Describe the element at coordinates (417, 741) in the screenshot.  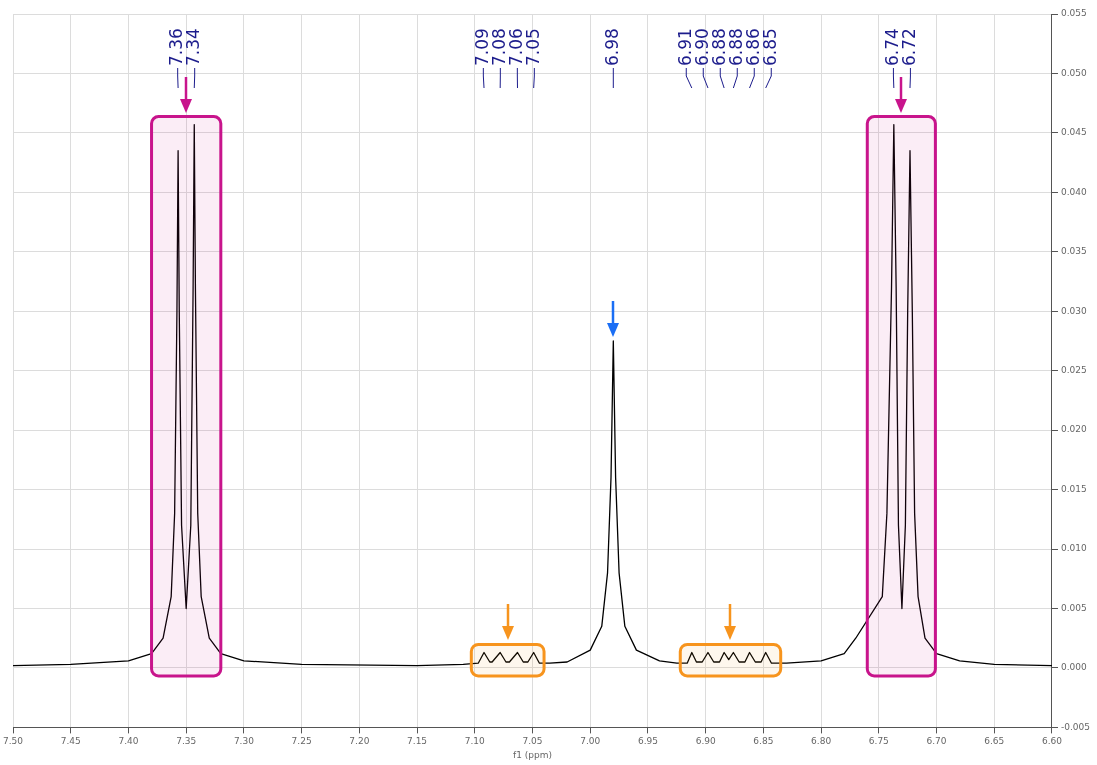
I see `x-tick-label: 7.15` at that location.